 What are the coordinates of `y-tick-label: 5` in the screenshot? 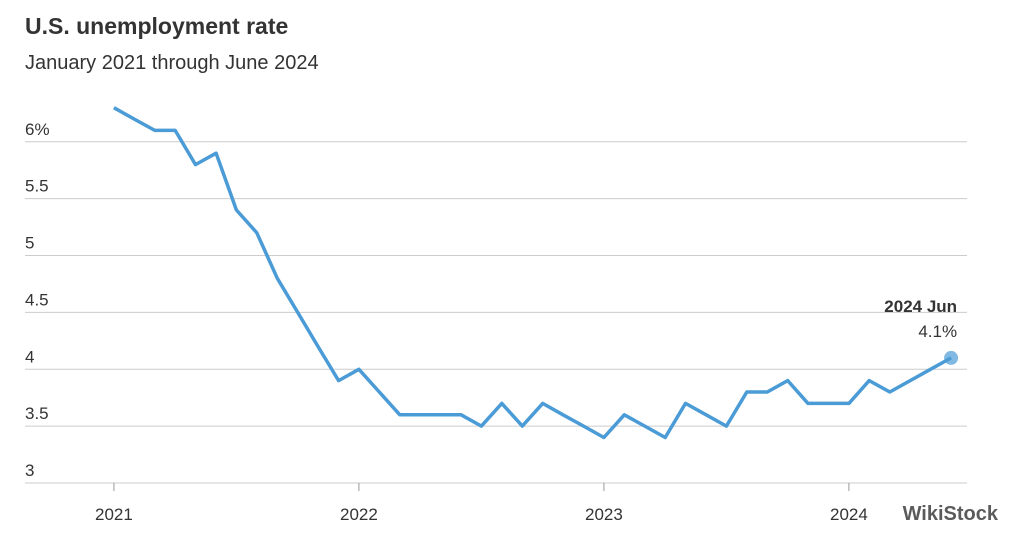 It's located at (29, 243).